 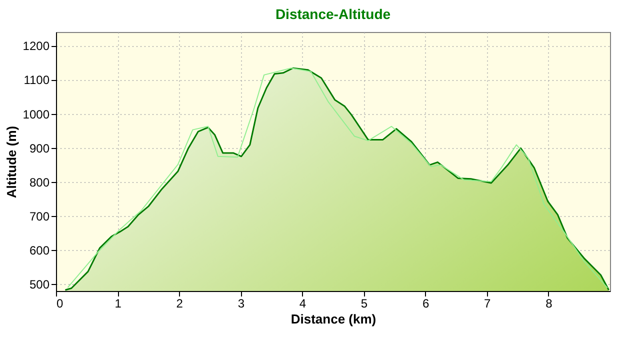 What do you see at coordinates (39, 251) in the screenshot?
I see `y-tick-label: 600` at bounding box center [39, 251].